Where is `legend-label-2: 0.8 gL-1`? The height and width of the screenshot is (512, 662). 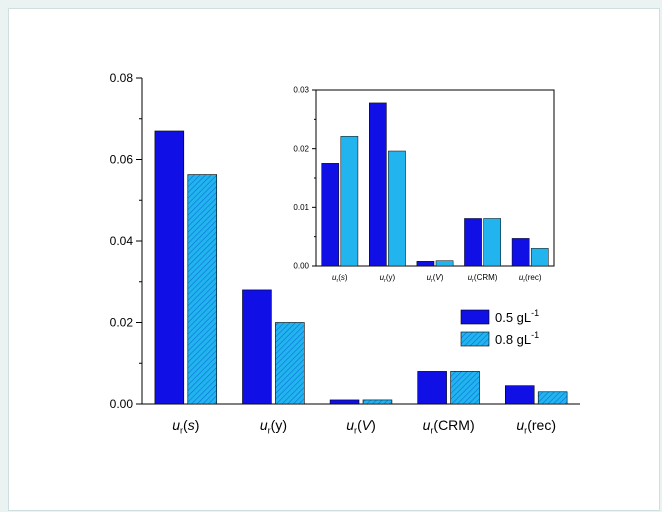 legend-label-2: 0.8 gL-1 is located at coordinates (517, 338).